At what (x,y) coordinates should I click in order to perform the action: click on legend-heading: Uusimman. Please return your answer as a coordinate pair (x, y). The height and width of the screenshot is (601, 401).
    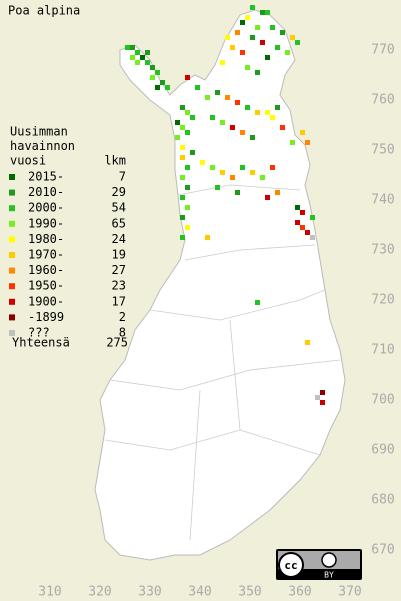
    Looking at the image, I should click on (39, 132).